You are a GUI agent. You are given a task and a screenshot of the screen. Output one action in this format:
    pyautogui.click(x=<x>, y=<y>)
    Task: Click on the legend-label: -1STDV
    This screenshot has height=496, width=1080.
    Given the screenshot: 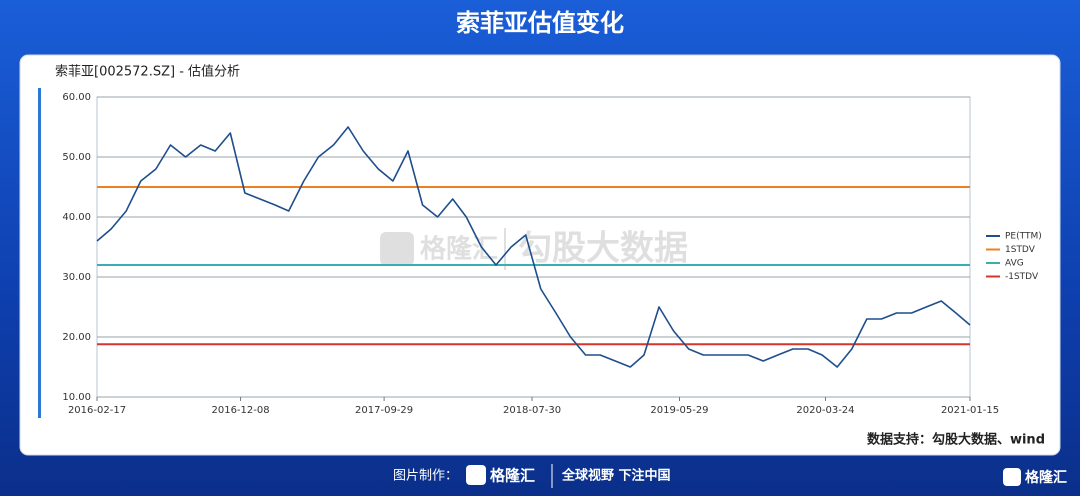 What is the action you would take?
    pyautogui.click(x=1022, y=277)
    